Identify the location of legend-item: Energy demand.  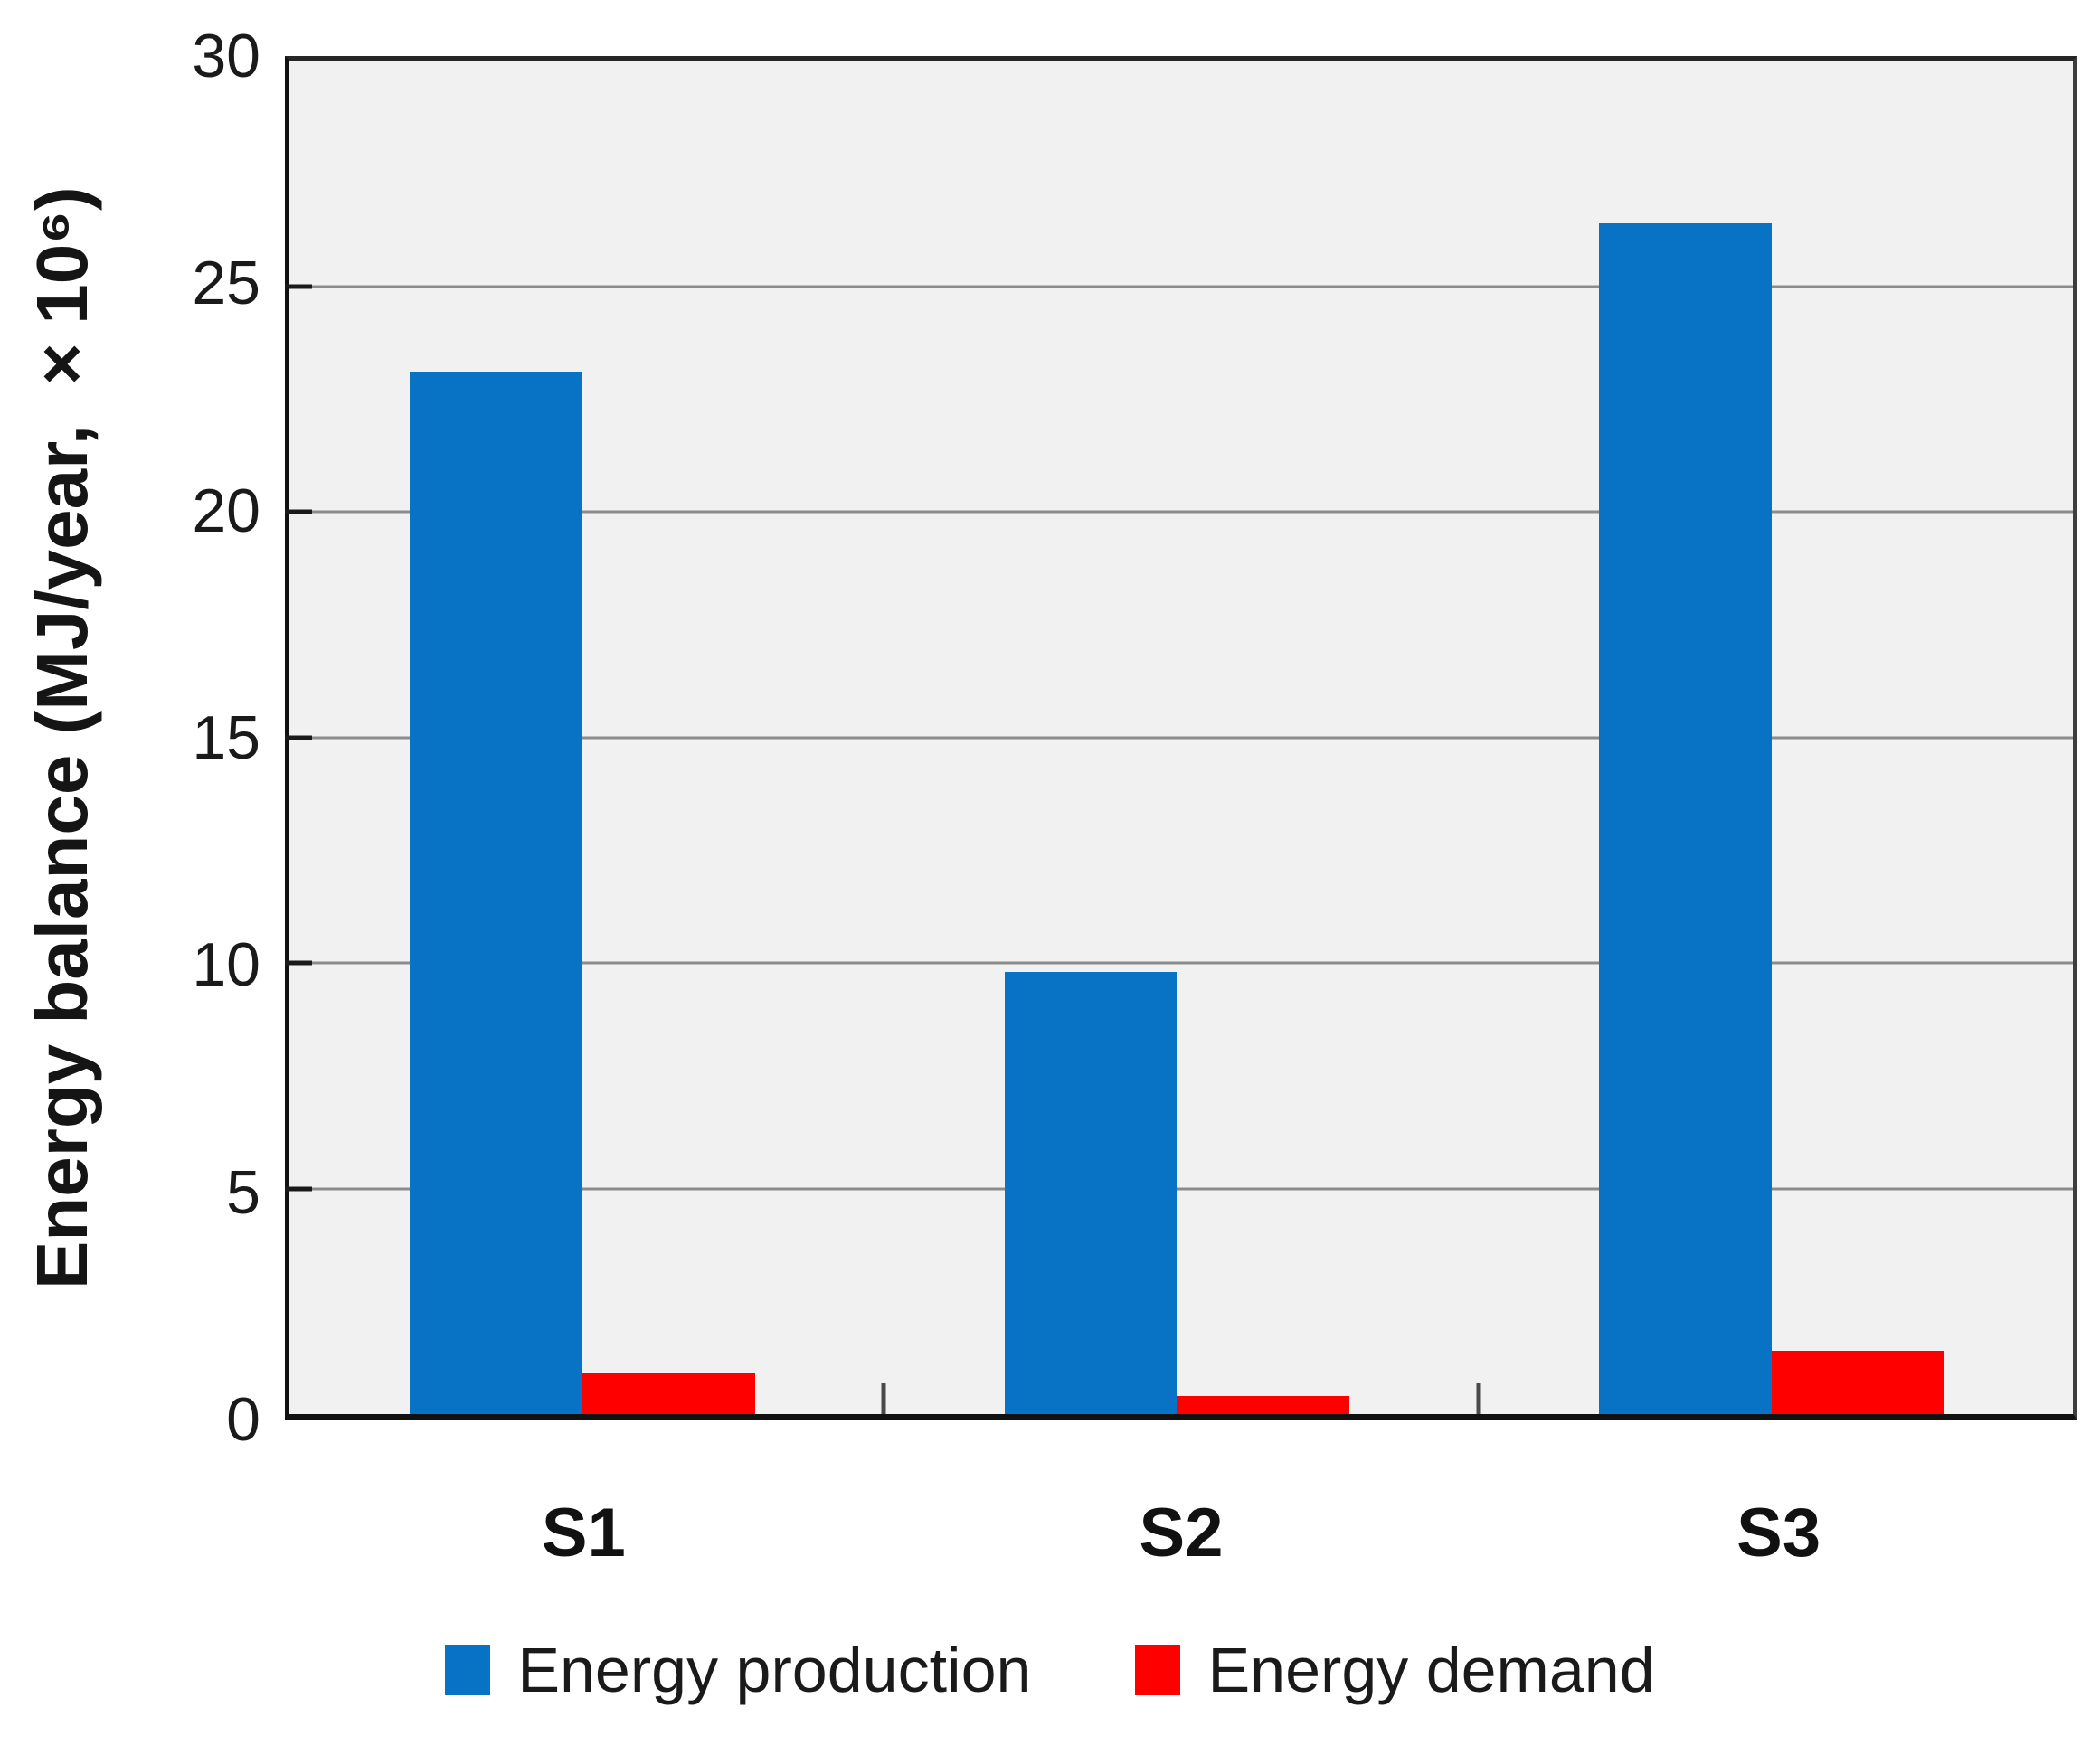
(1395, 1670).